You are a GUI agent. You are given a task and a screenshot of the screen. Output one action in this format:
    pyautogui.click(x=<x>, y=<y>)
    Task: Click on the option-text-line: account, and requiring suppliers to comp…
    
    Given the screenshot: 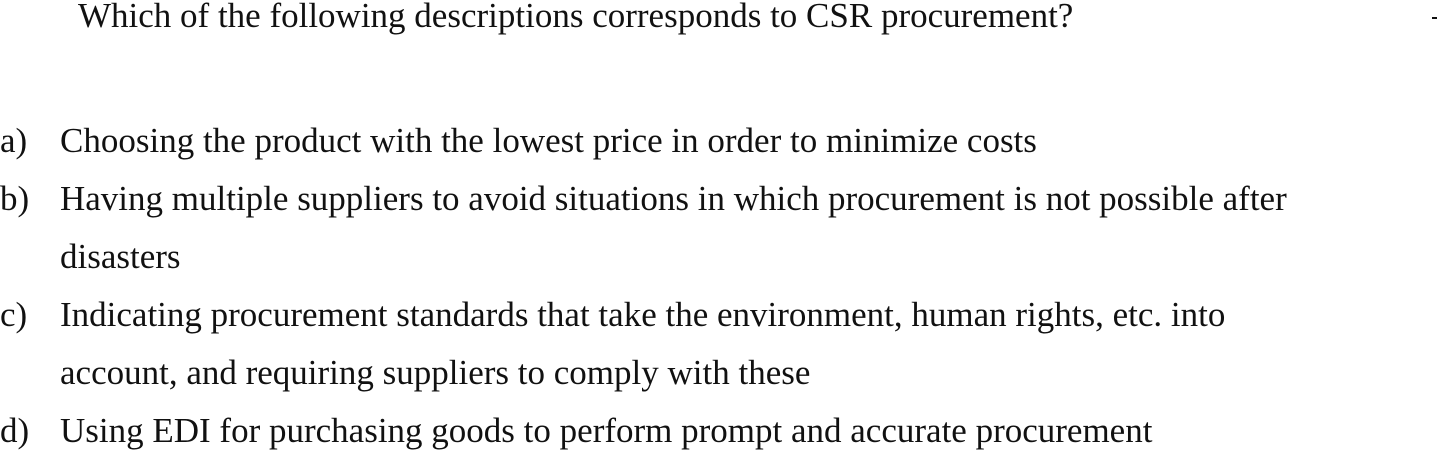 What is the action you would take?
    pyautogui.click(x=435, y=372)
    